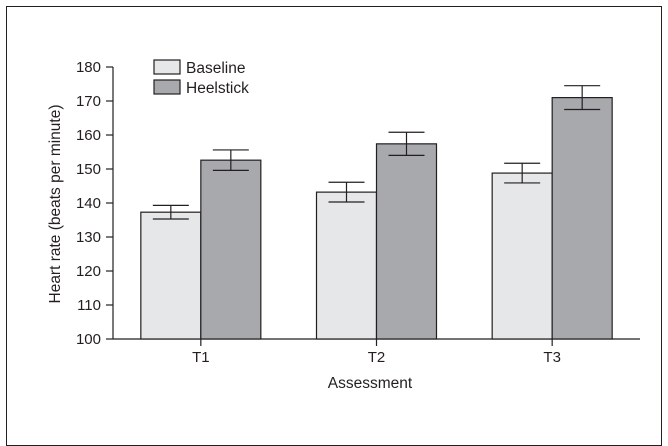 The image size is (668, 446). What do you see at coordinates (55, 203) in the screenshot?
I see `y-axis-label: Heart rate (beats per minute)` at bounding box center [55, 203].